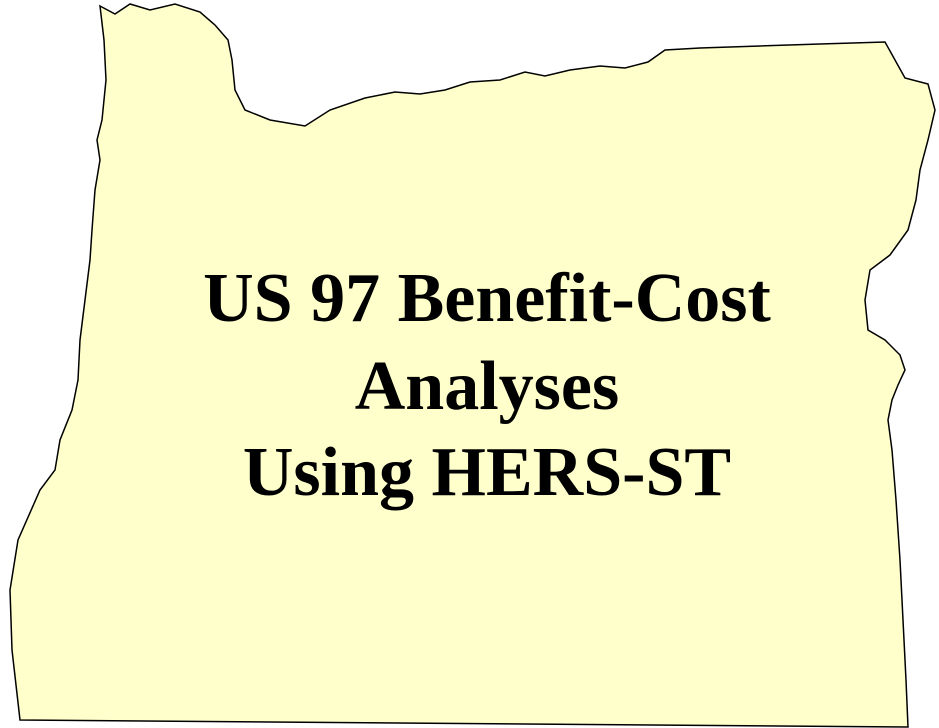  Describe the element at coordinates (487, 298) in the screenshot. I see `title-line: US 97 Benefit-Cost` at that location.